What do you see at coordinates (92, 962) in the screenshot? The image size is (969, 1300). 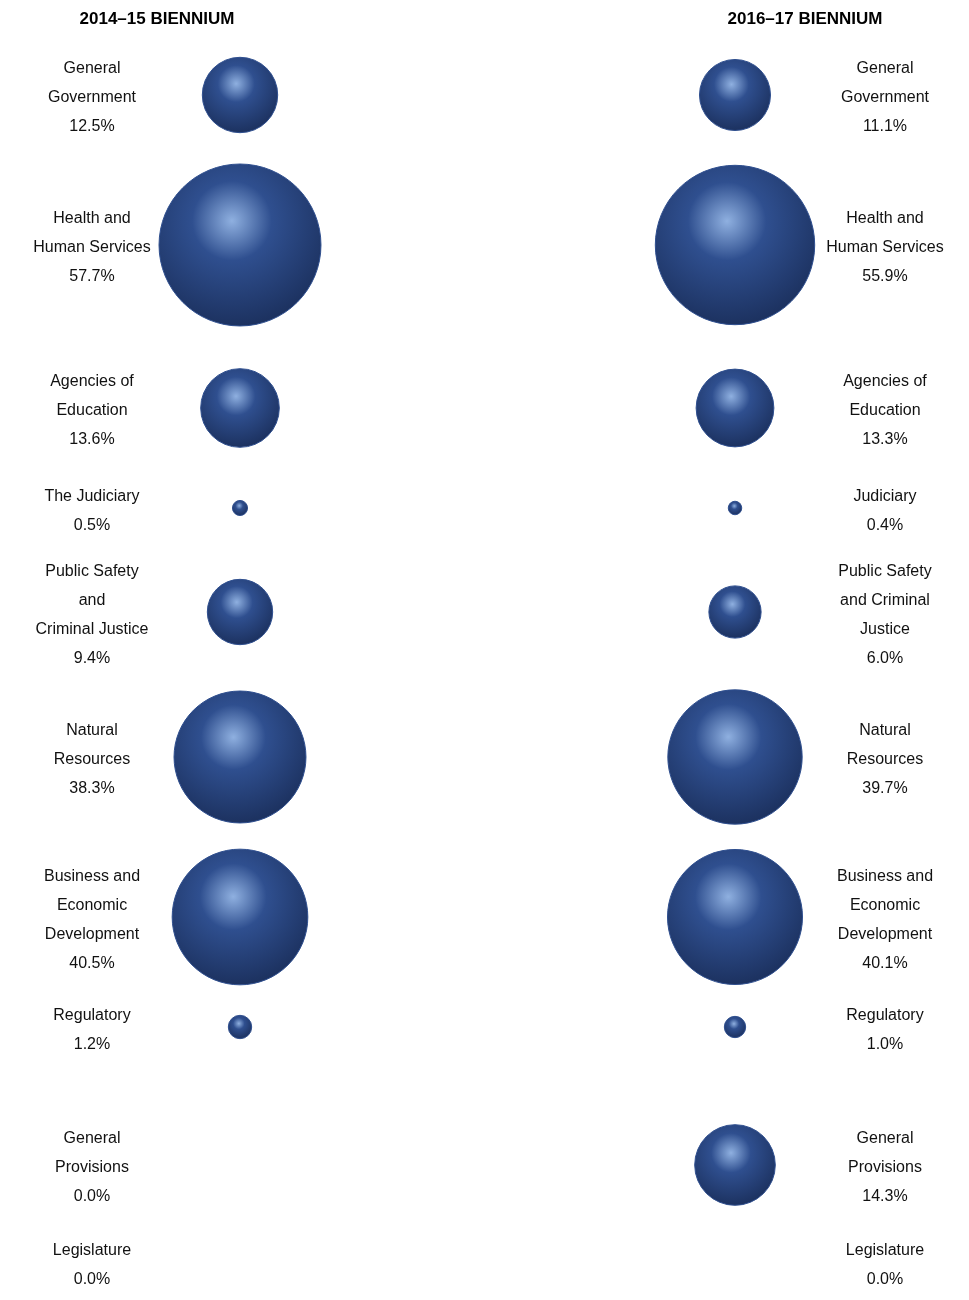 I see `data-label: 40.5%` at bounding box center [92, 962].